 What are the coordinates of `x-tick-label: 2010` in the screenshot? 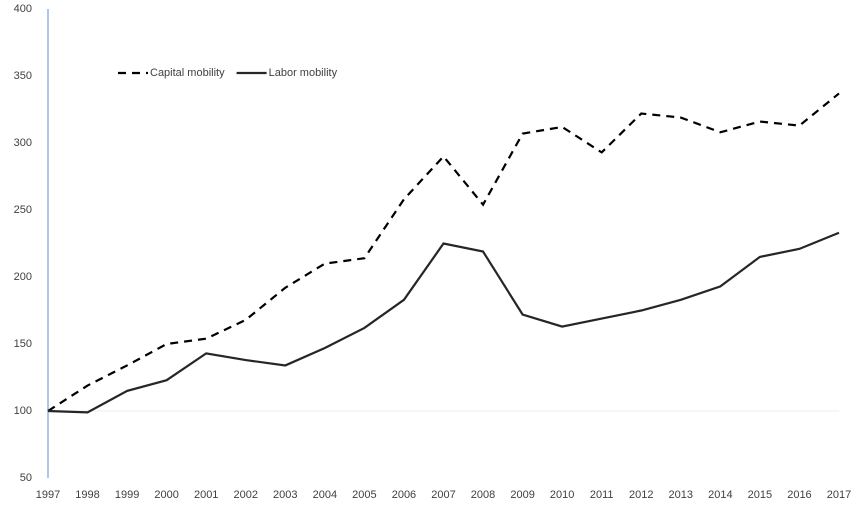 It's located at (562, 495).